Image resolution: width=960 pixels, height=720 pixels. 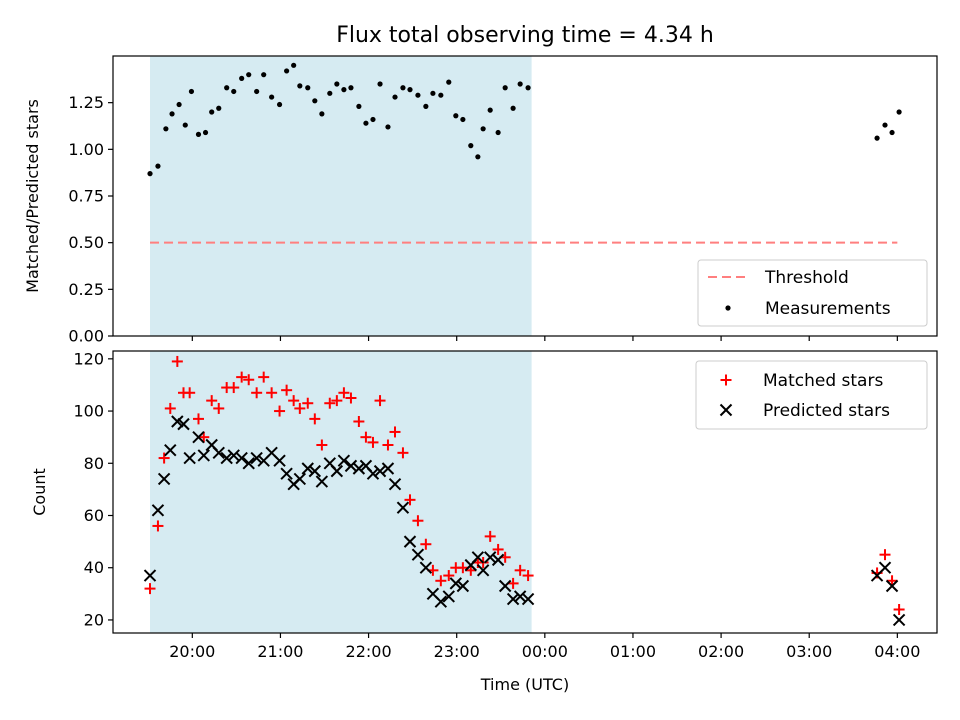 I want to click on chart-title: Flux total observing time = 4.34 h, so click(x=525, y=35).